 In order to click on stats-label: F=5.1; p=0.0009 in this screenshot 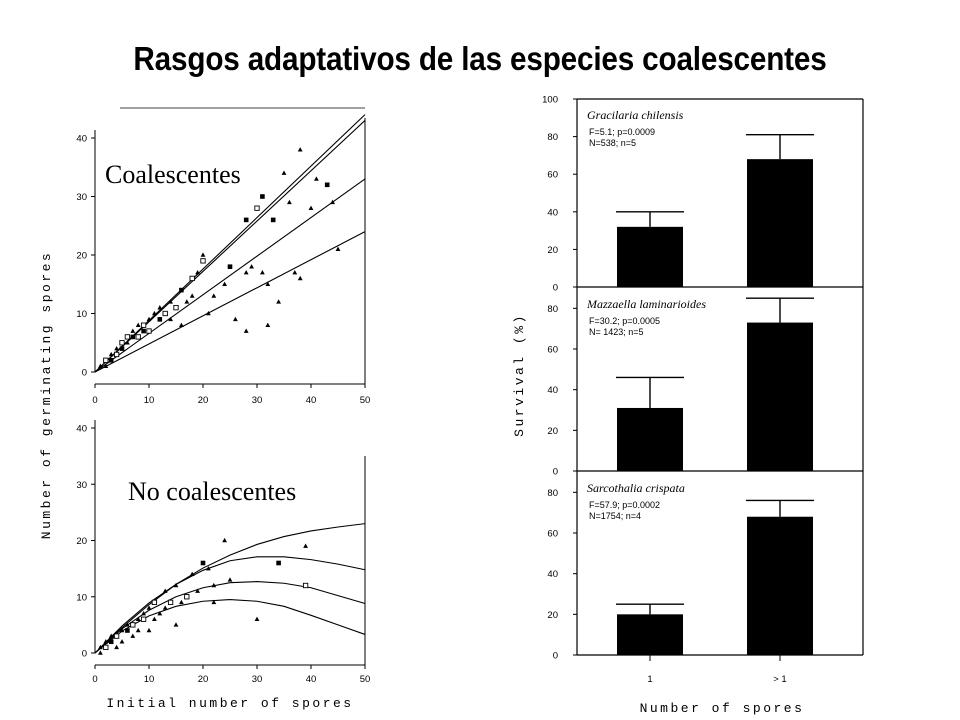, I will do `click(622, 132)`.